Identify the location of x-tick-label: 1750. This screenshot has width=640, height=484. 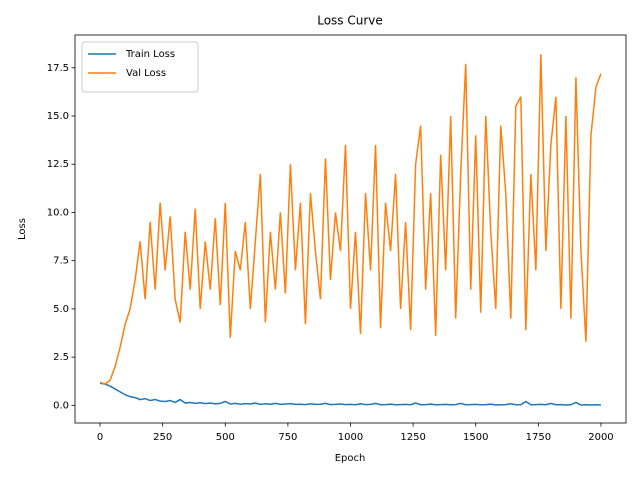
(538, 437).